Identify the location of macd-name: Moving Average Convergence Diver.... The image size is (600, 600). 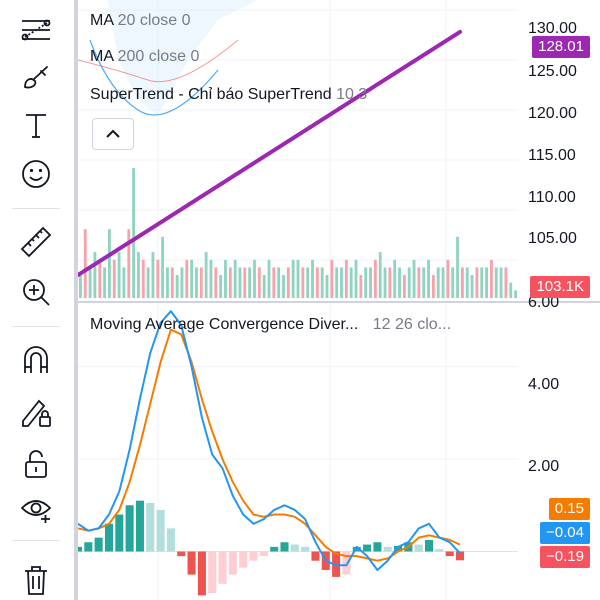
(224, 324).